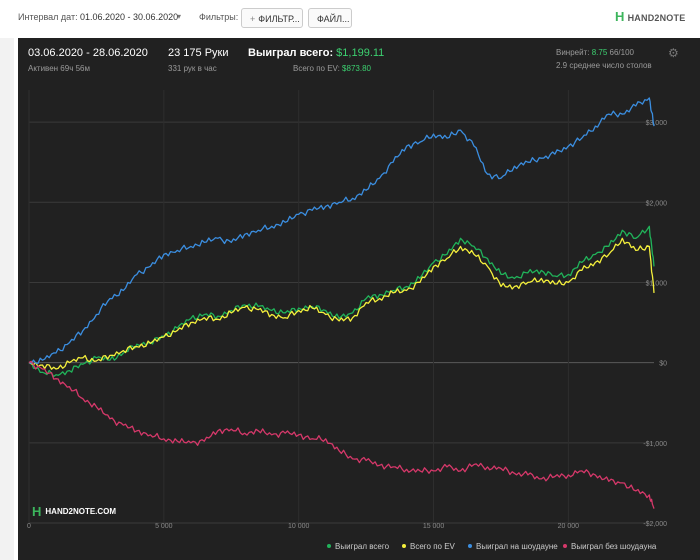 The width and height of the screenshot is (700, 560). What do you see at coordinates (192, 68) in the screenshot?
I see `hands-per-hour: 331 рук в час` at bounding box center [192, 68].